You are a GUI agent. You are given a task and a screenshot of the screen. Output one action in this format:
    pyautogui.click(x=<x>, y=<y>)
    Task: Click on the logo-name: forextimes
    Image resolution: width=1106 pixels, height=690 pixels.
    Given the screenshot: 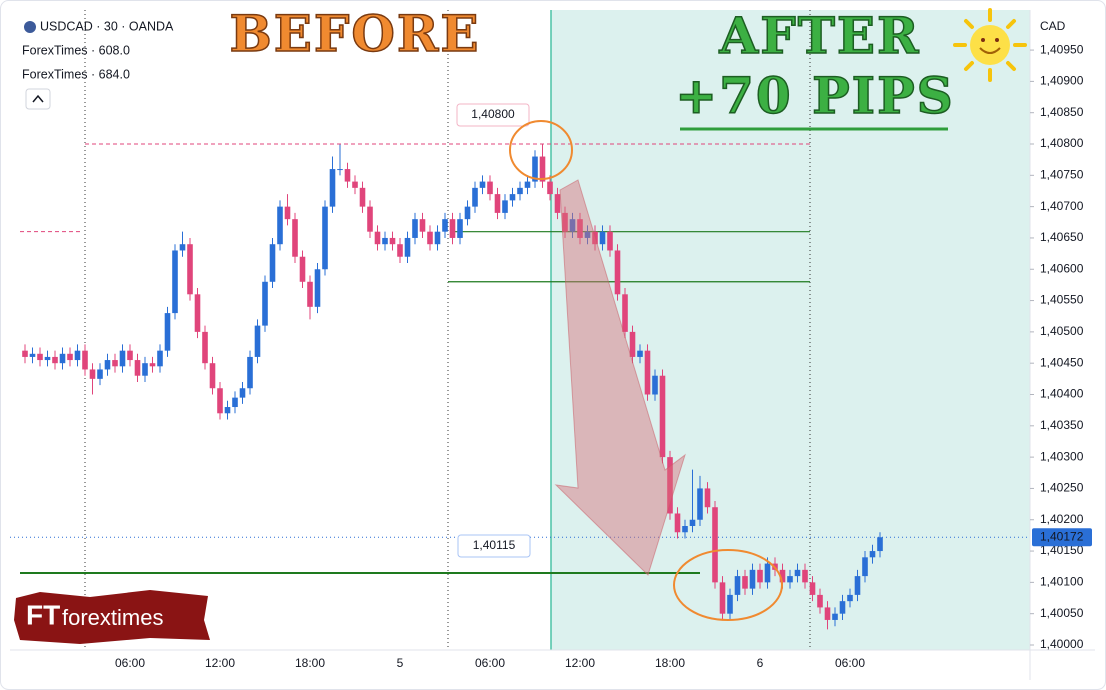 What is the action you would take?
    pyautogui.click(x=112, y=617)
    